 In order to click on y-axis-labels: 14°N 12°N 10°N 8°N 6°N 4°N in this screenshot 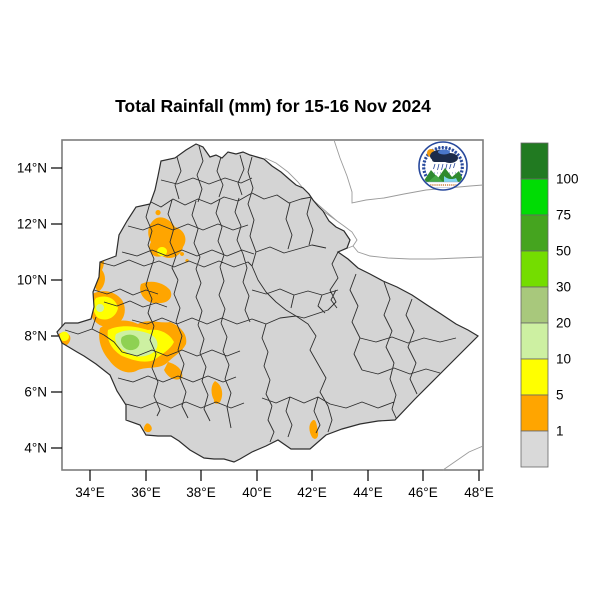, I will do `click(32, 308)`.